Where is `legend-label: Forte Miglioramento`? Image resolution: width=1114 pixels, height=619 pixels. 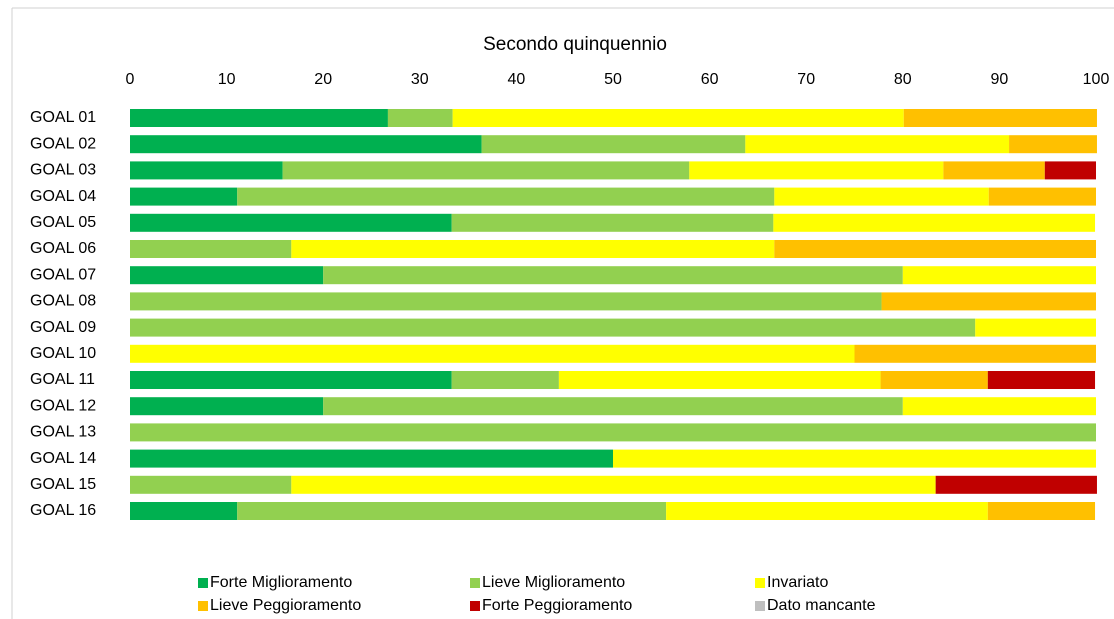
legend-label: Forte Miglioramento is located at coordinates (281, 582).